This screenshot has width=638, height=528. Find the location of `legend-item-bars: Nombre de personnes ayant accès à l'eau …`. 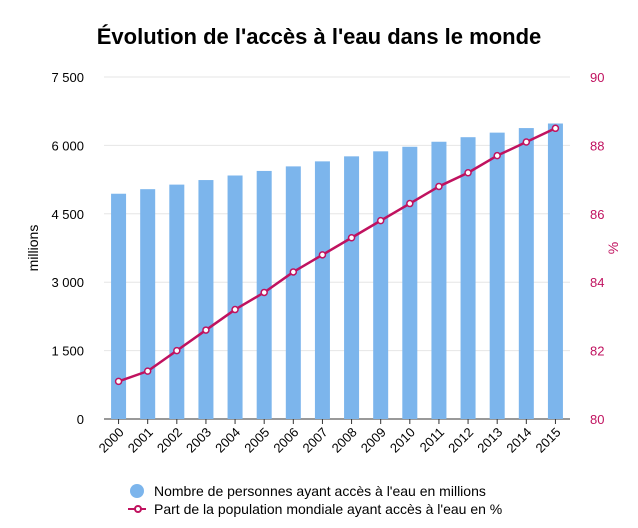

legend-item-bars: Nombre de personnes ayant accès à l'eau … is located at coordinates (315, 491).